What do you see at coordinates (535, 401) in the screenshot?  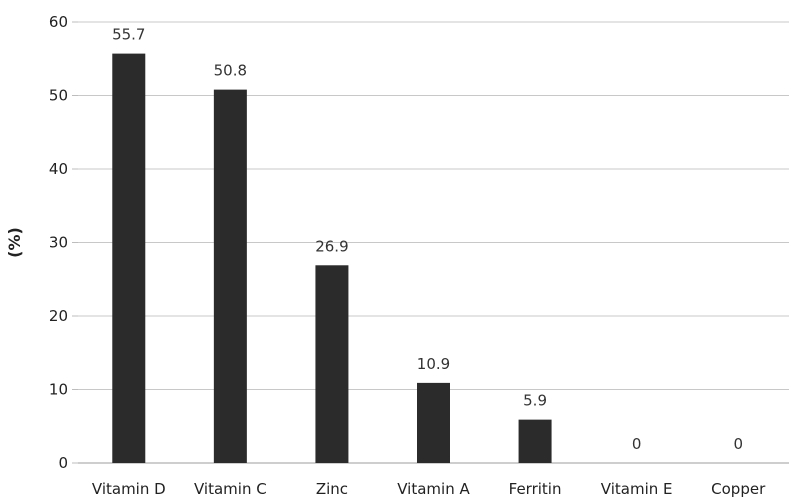 I see `data-label: 5.9` at bounding box center [535, 401].